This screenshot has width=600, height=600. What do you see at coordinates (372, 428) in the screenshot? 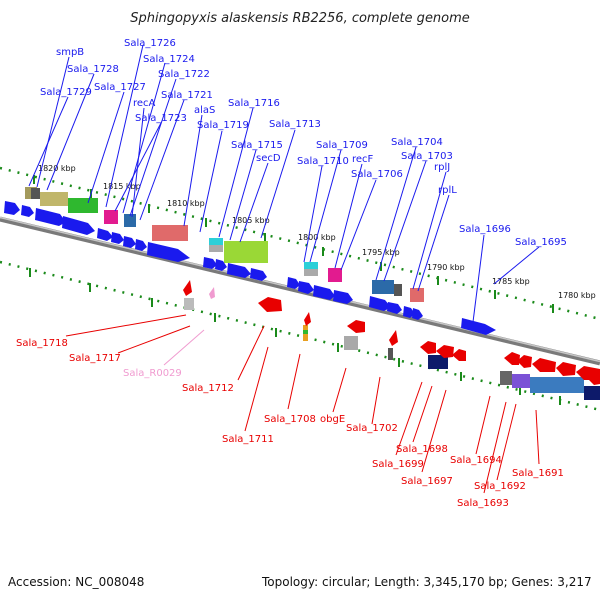
I see `gene-label-sala-1702: Sala_1702` at bounding box center [372, 428].